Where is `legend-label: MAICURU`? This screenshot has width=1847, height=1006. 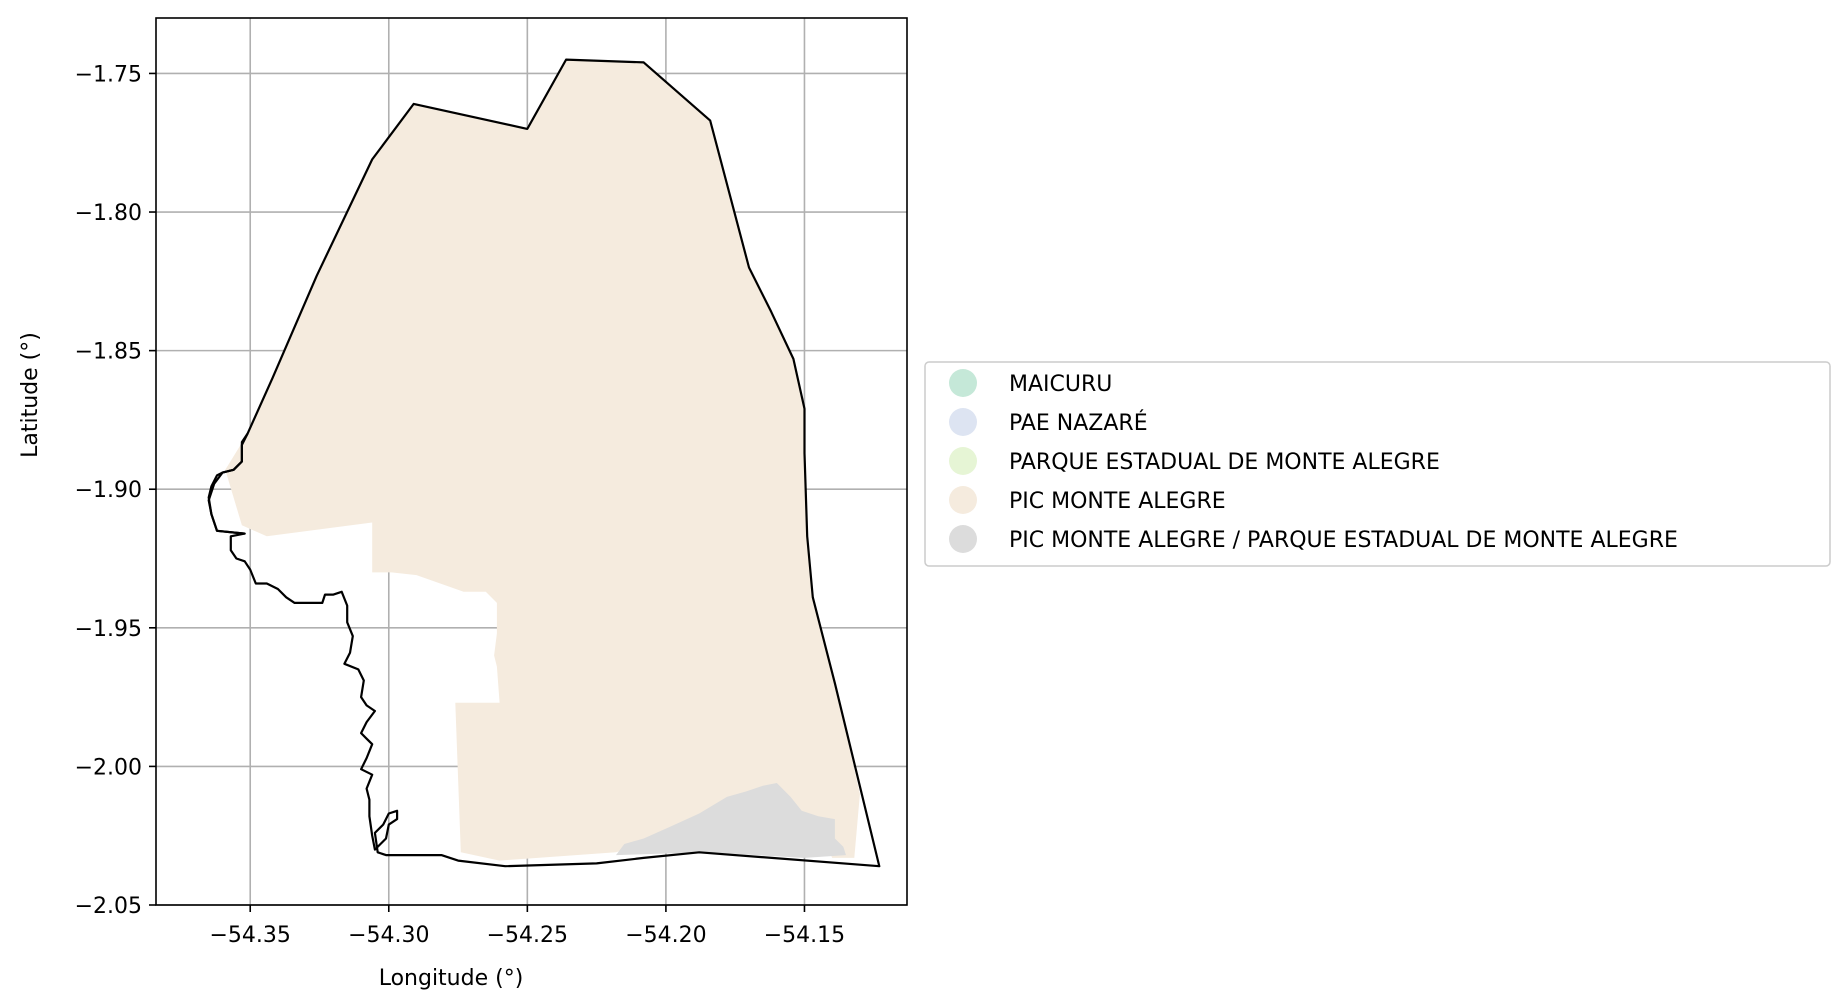
legend-label: MAICURU is located at coordinates (1060, 384).